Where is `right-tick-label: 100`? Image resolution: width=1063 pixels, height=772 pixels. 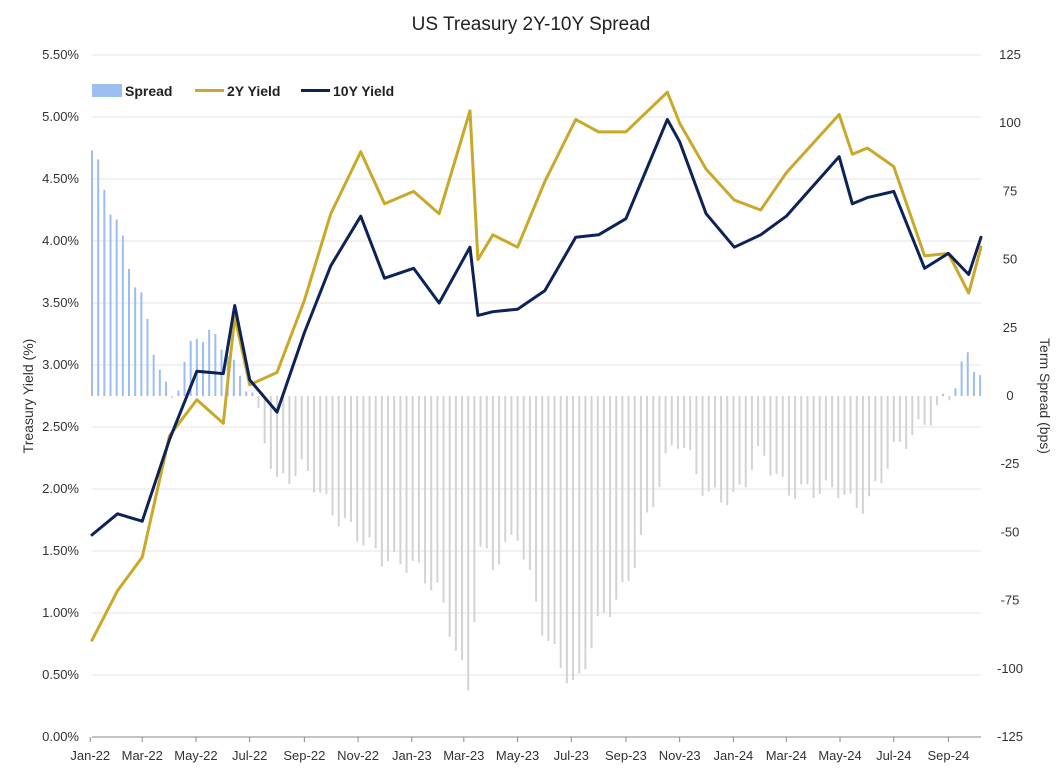
right-tick-label: 100 is located at coordinates (1010, 122).